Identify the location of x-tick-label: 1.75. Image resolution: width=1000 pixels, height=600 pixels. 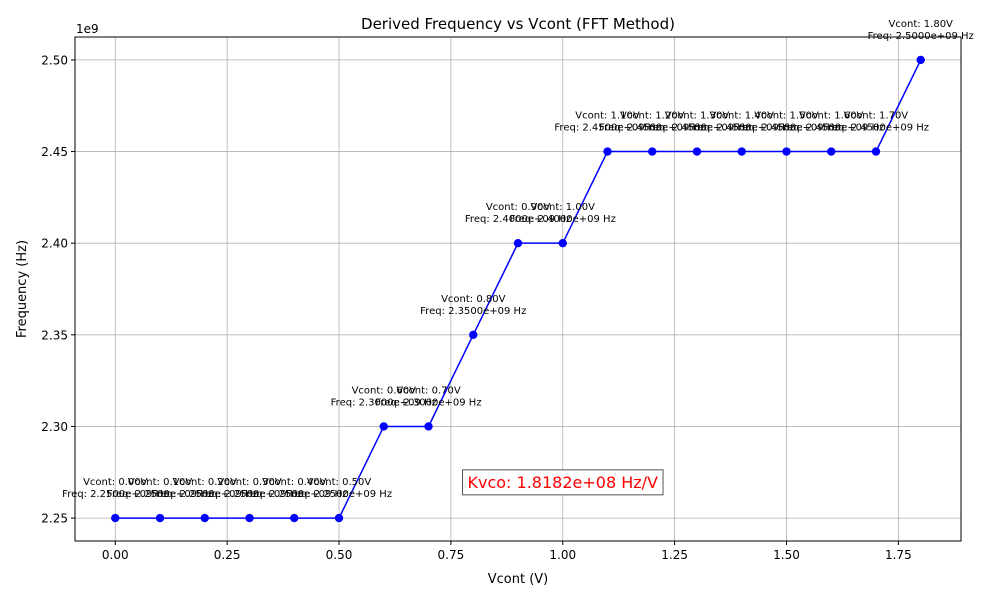
(898, 555).